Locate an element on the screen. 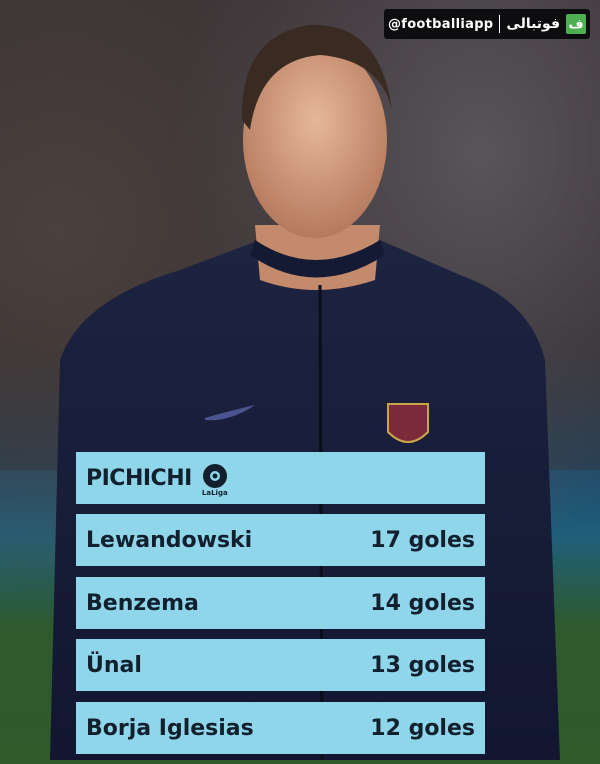  goal-count: 12 goles is located at coordinates (422, 728).